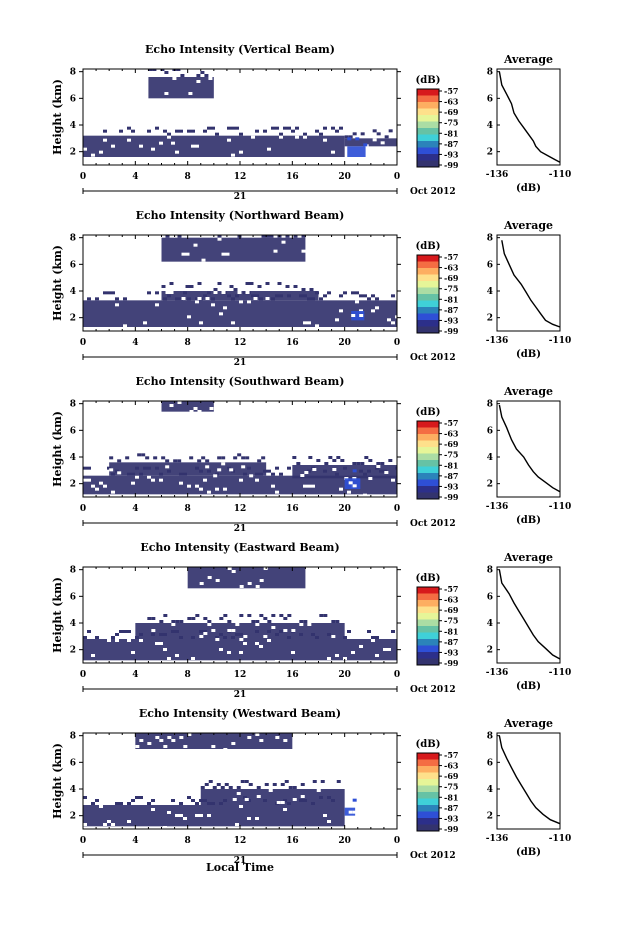  What do you see at coordinates (528, 59) in the screenshot?
I see `average-title: Average` at bounding box center [528, 59].